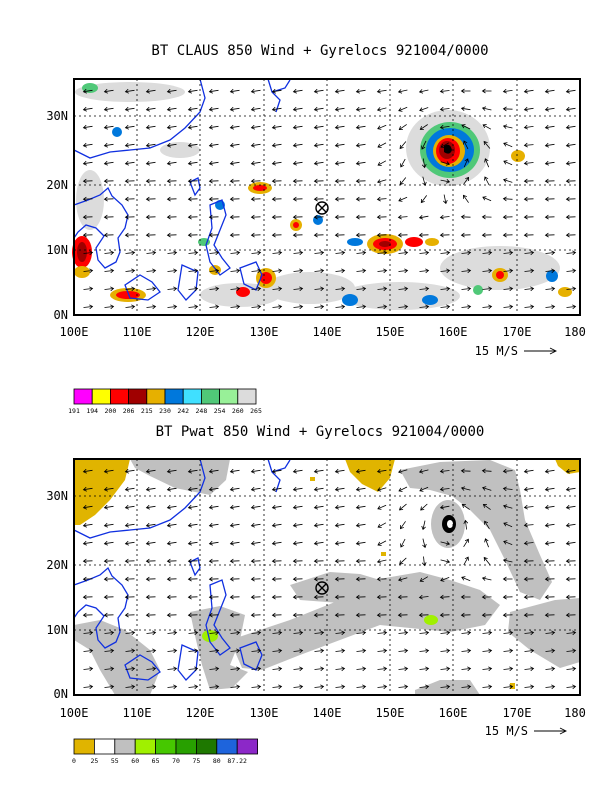  I want to click on lat-label: 10N, so click(57, 250).